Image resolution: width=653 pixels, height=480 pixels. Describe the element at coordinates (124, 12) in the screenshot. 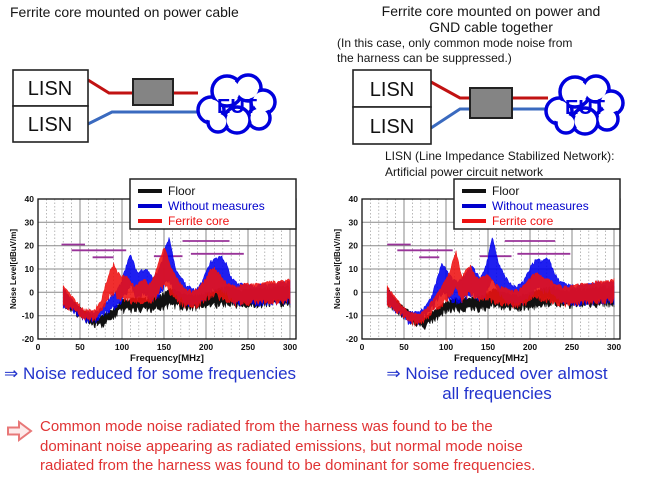

I see `left-title: Ferrite core mounted on power cable` at that location.